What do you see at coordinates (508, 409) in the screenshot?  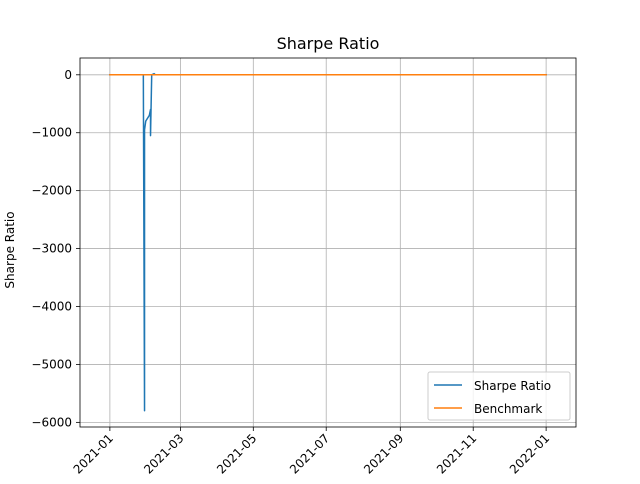 I see `legend-label-benchmark: Benchmark` at bounding box center [508, 409].